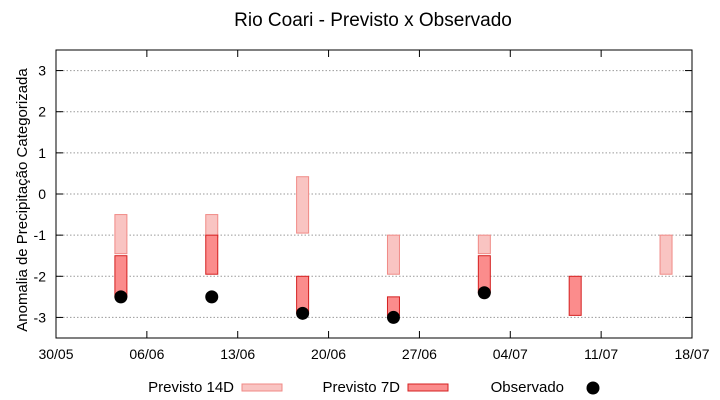 This screenshot has height=400, width=720. I want to click on y-tick-label: -3, so click(40, 317).